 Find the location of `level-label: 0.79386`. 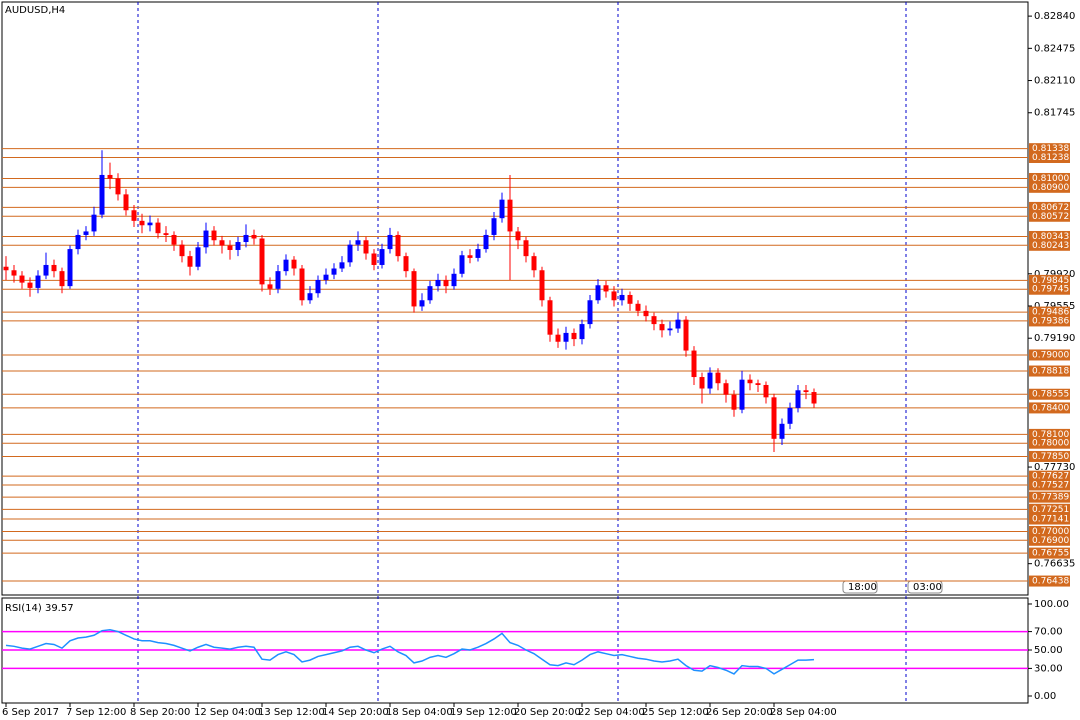

level-label: 0.79386 is located at coordinates (1050, 321).